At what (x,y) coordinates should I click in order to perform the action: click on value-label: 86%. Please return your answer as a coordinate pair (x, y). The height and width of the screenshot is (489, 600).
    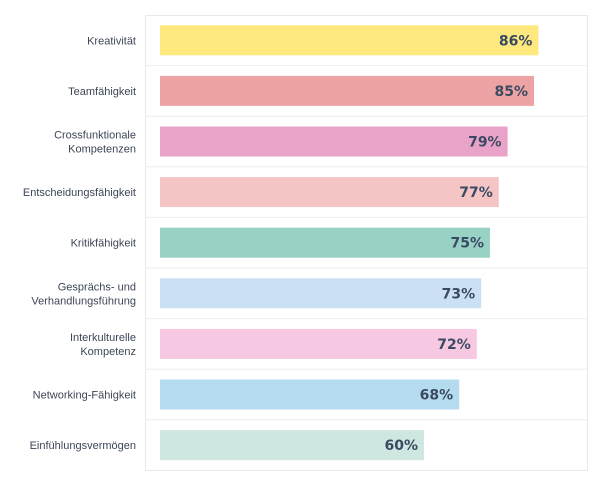
    Looking at the image, I should click on (516, 41).